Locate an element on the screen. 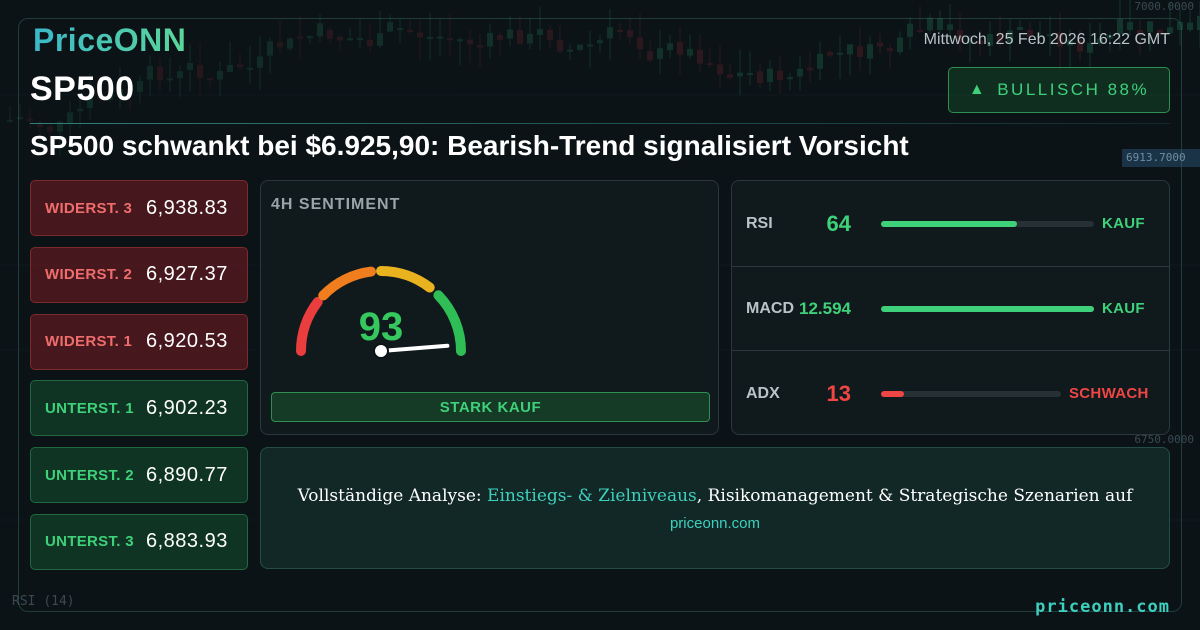  gauge-arc-red is located at coordinates (309, 326).